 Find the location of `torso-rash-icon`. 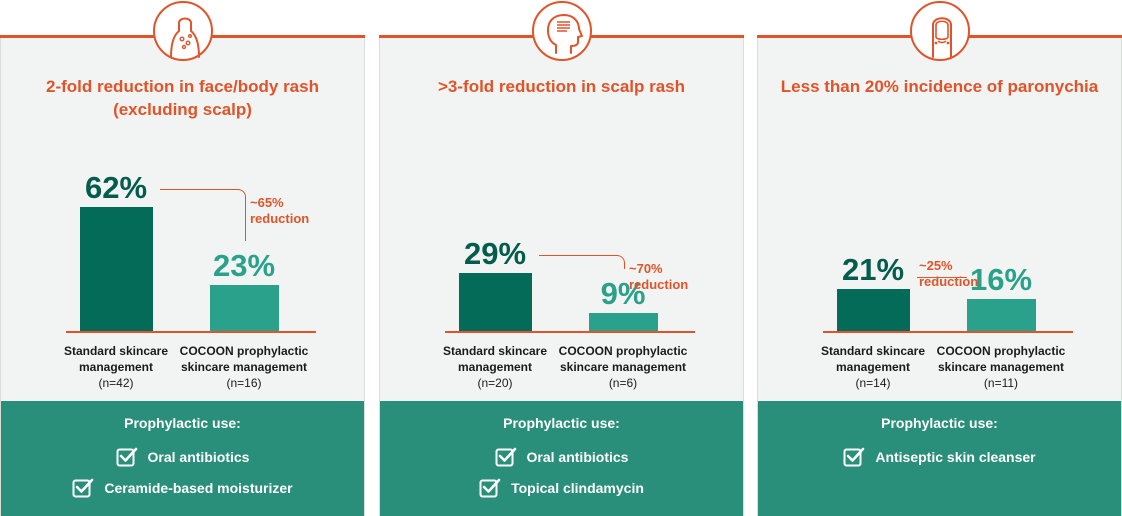

torso-rash-icon is located at coordinates (182, 31).